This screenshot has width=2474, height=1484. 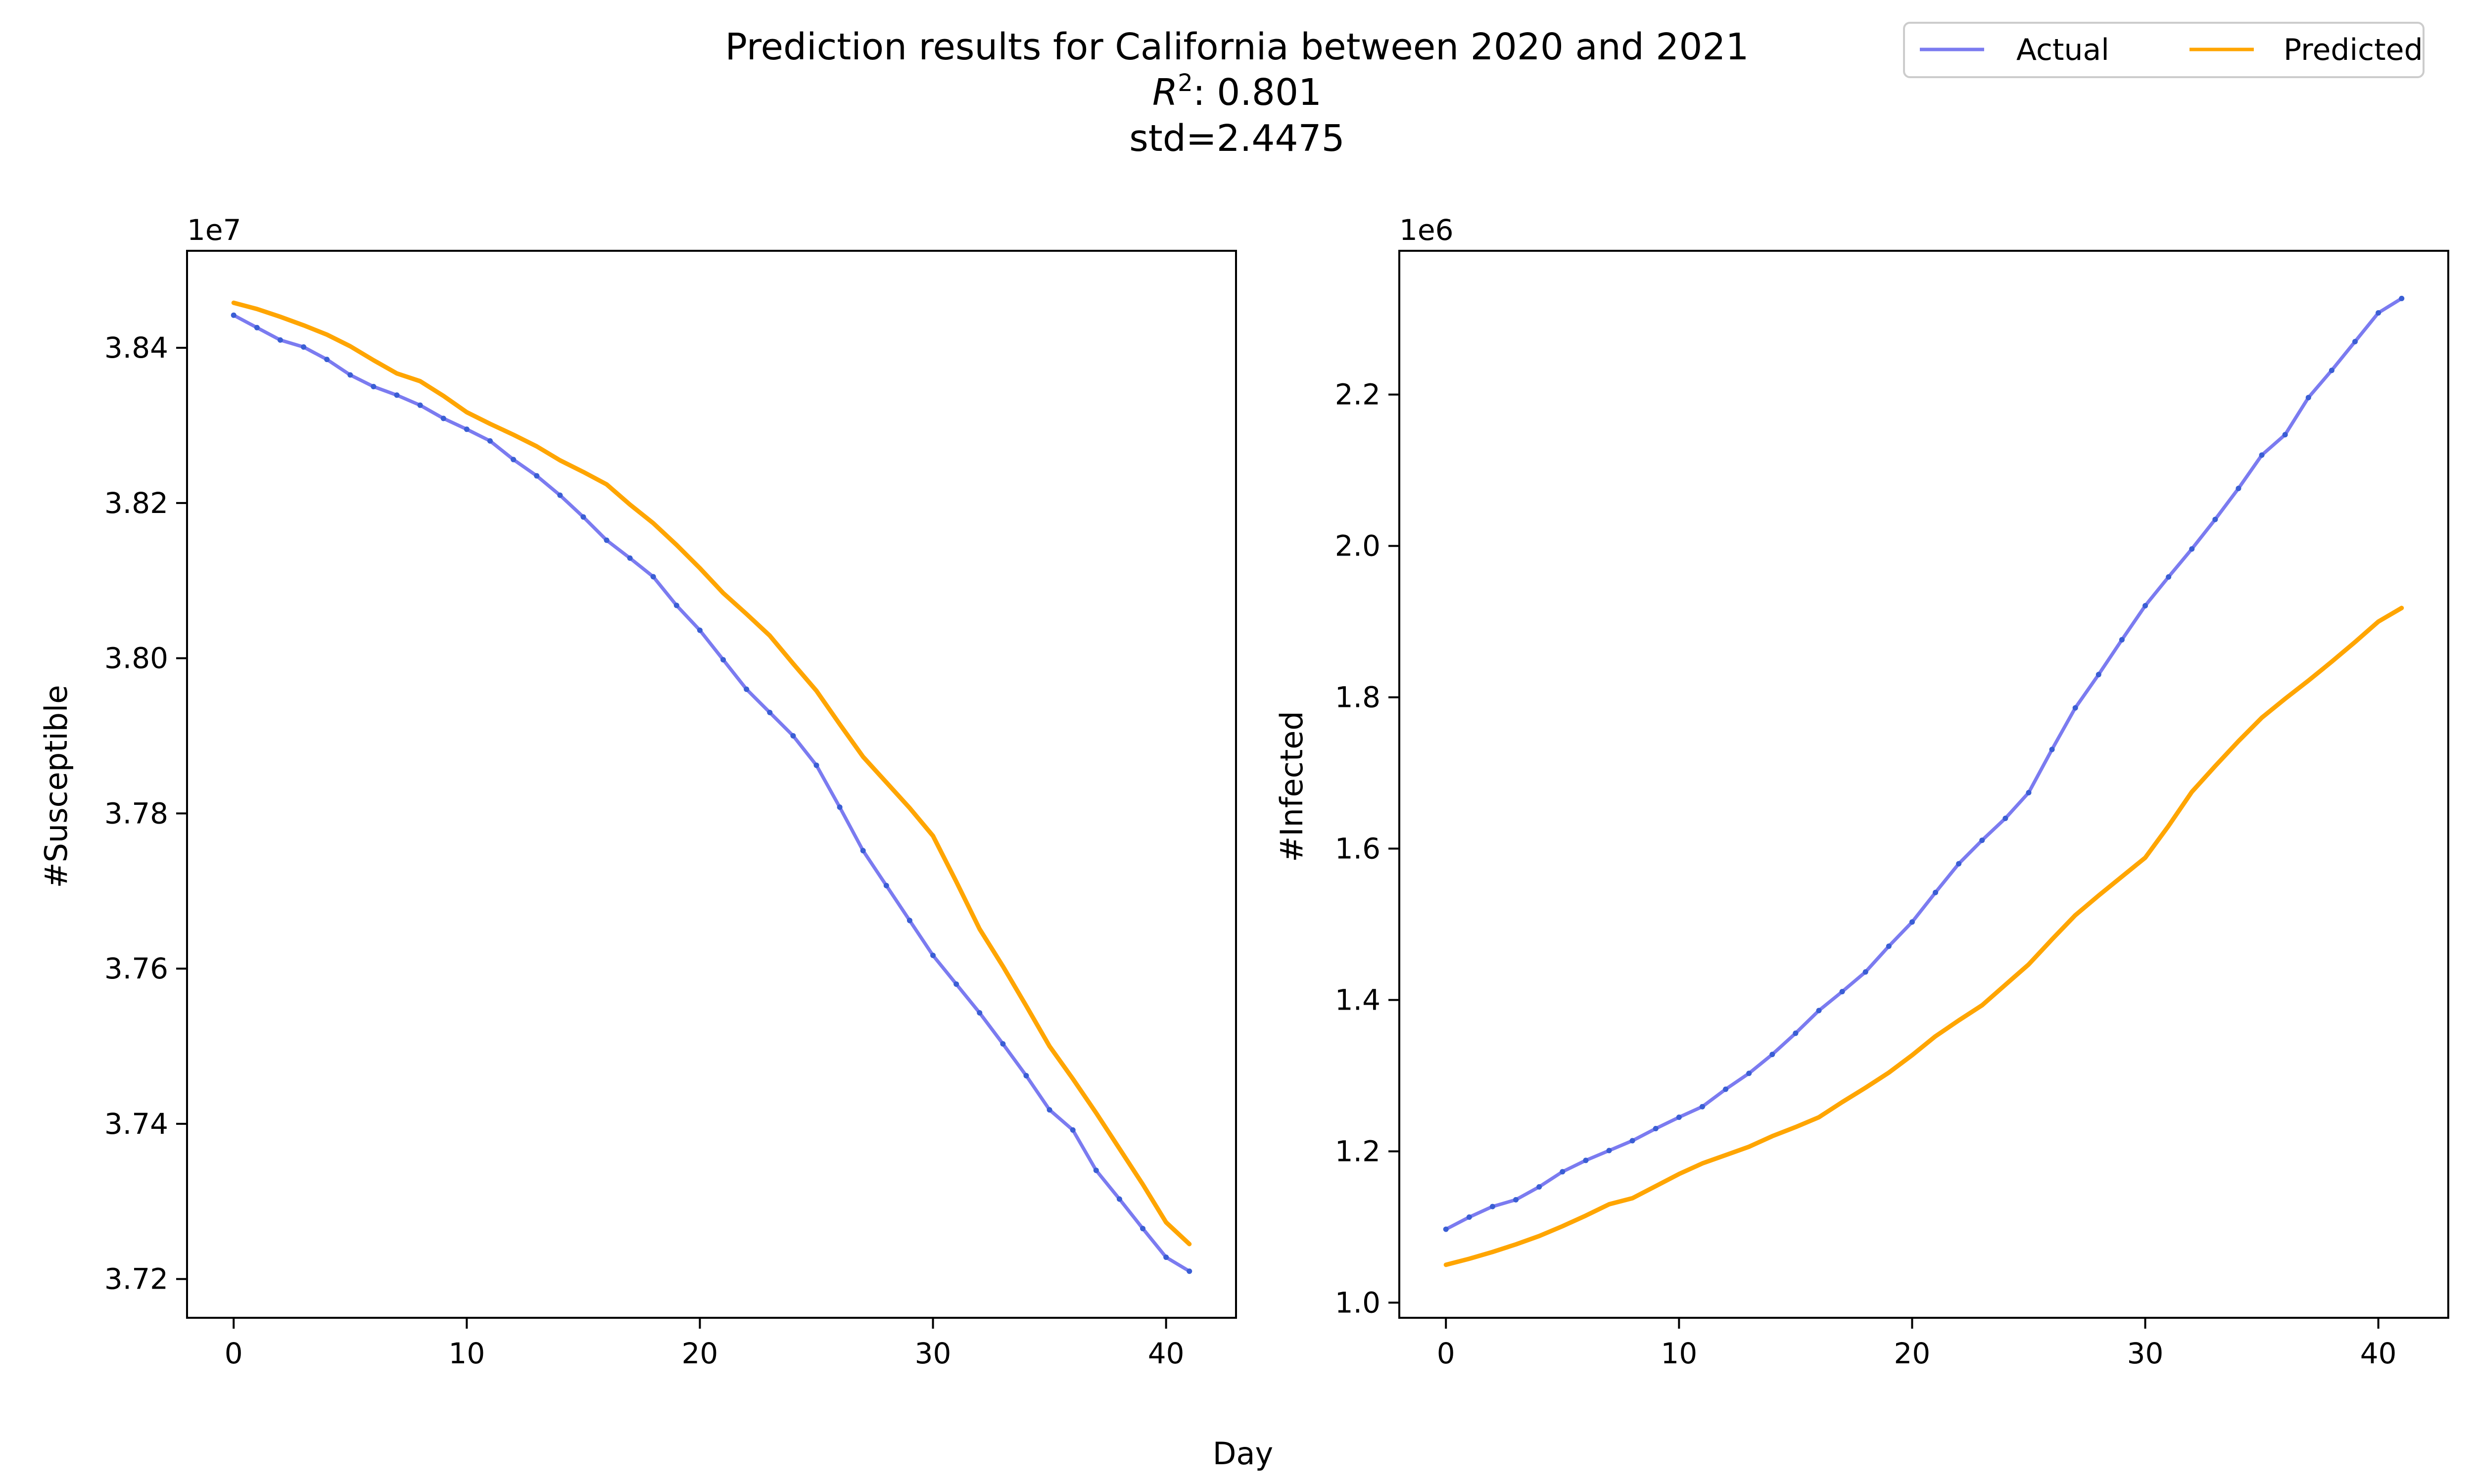 I want to click on legend-frame, so click(x=2164, y=50).